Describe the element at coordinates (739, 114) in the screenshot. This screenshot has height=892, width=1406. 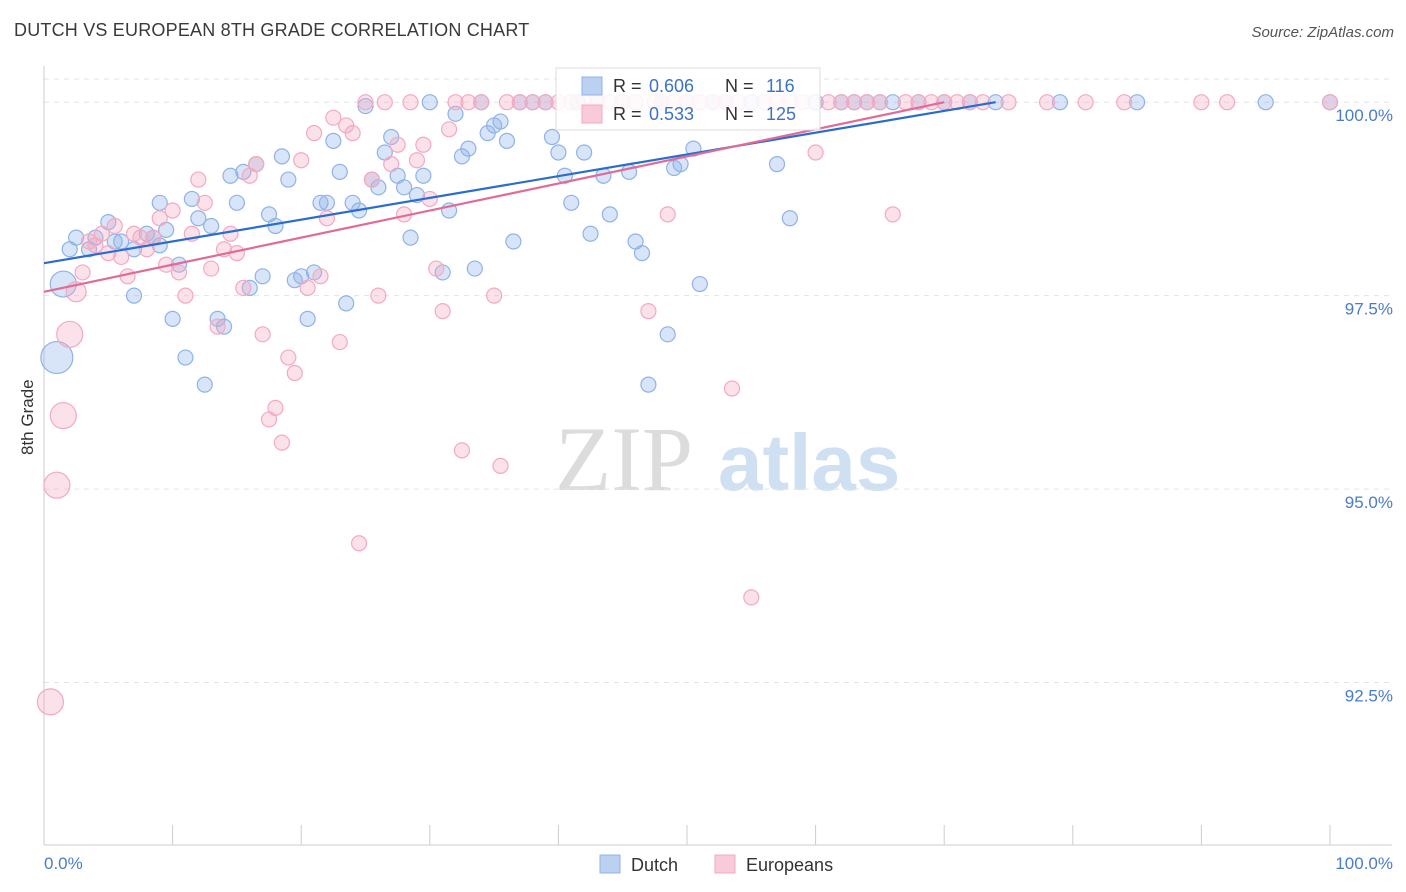
I see `stats-n-label: N =` at that location.